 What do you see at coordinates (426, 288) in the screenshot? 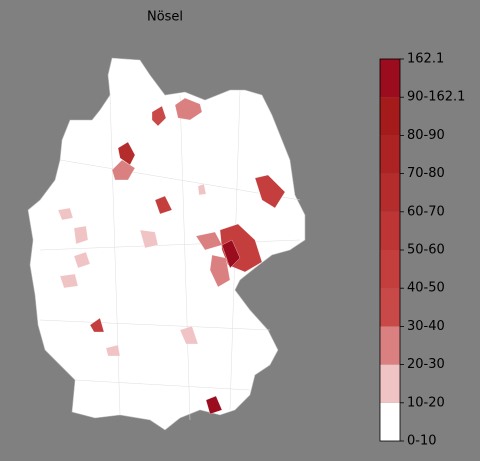
I see `colorbar-label: 40-50` at bounding box center [426, 288].